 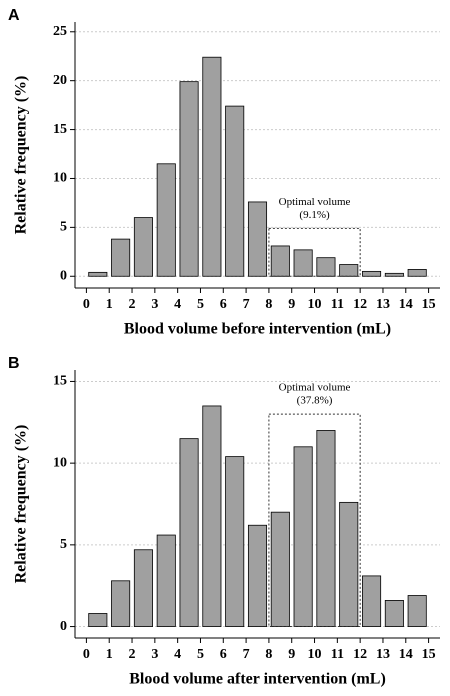 I want to click on y-tick-label: 20, so click(x=60, y=80).